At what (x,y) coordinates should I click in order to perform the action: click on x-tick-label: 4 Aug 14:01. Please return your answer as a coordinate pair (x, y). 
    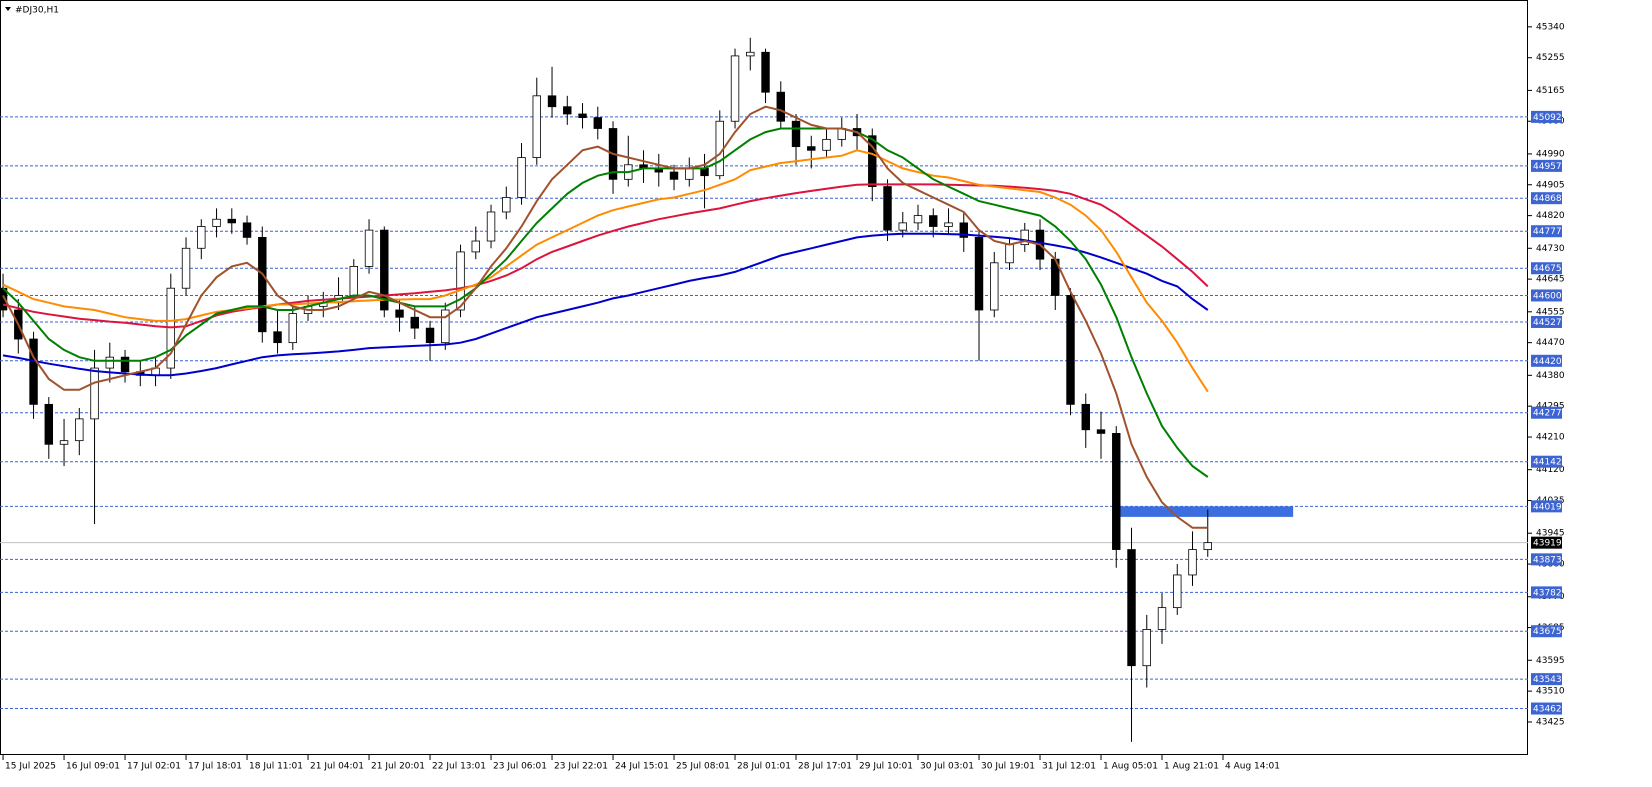
    Looking at the image, I should click on (1252, 767).